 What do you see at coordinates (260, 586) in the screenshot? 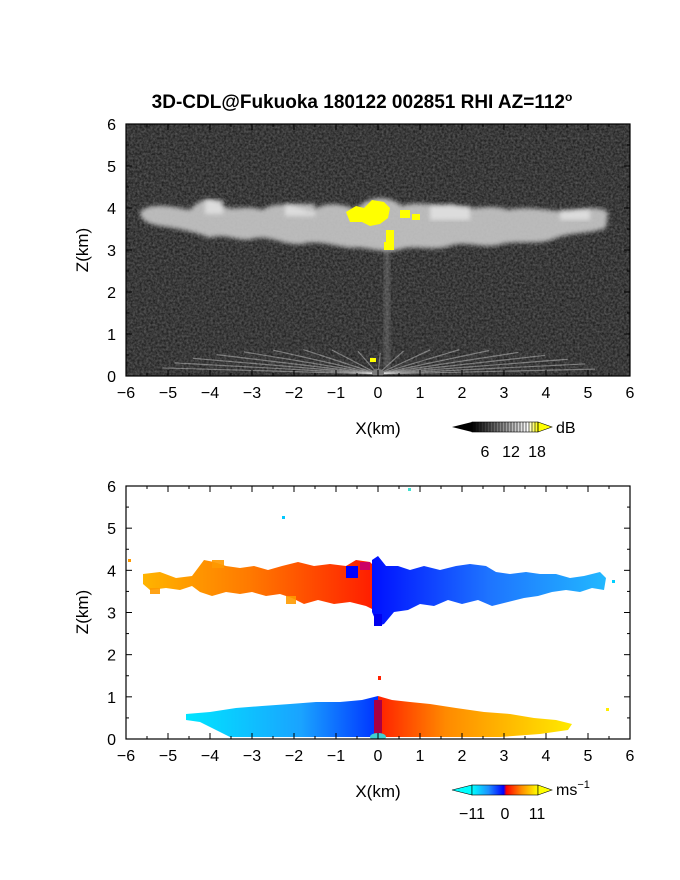
I see `velocity-cloud-west` at bounding box center [260, 586].